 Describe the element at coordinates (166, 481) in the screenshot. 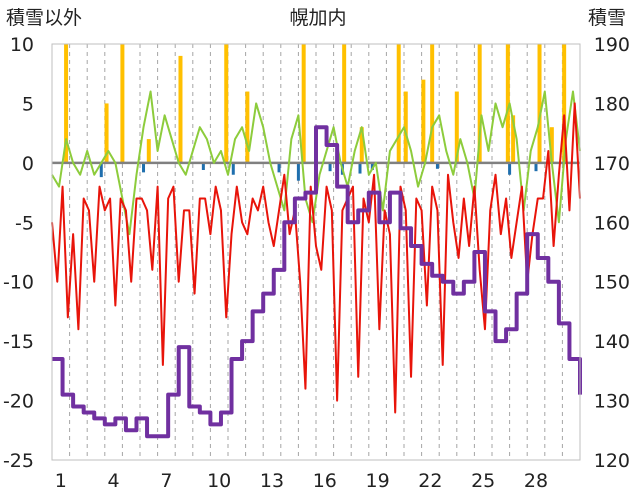

I see `x-tick-label: 7` at that location.